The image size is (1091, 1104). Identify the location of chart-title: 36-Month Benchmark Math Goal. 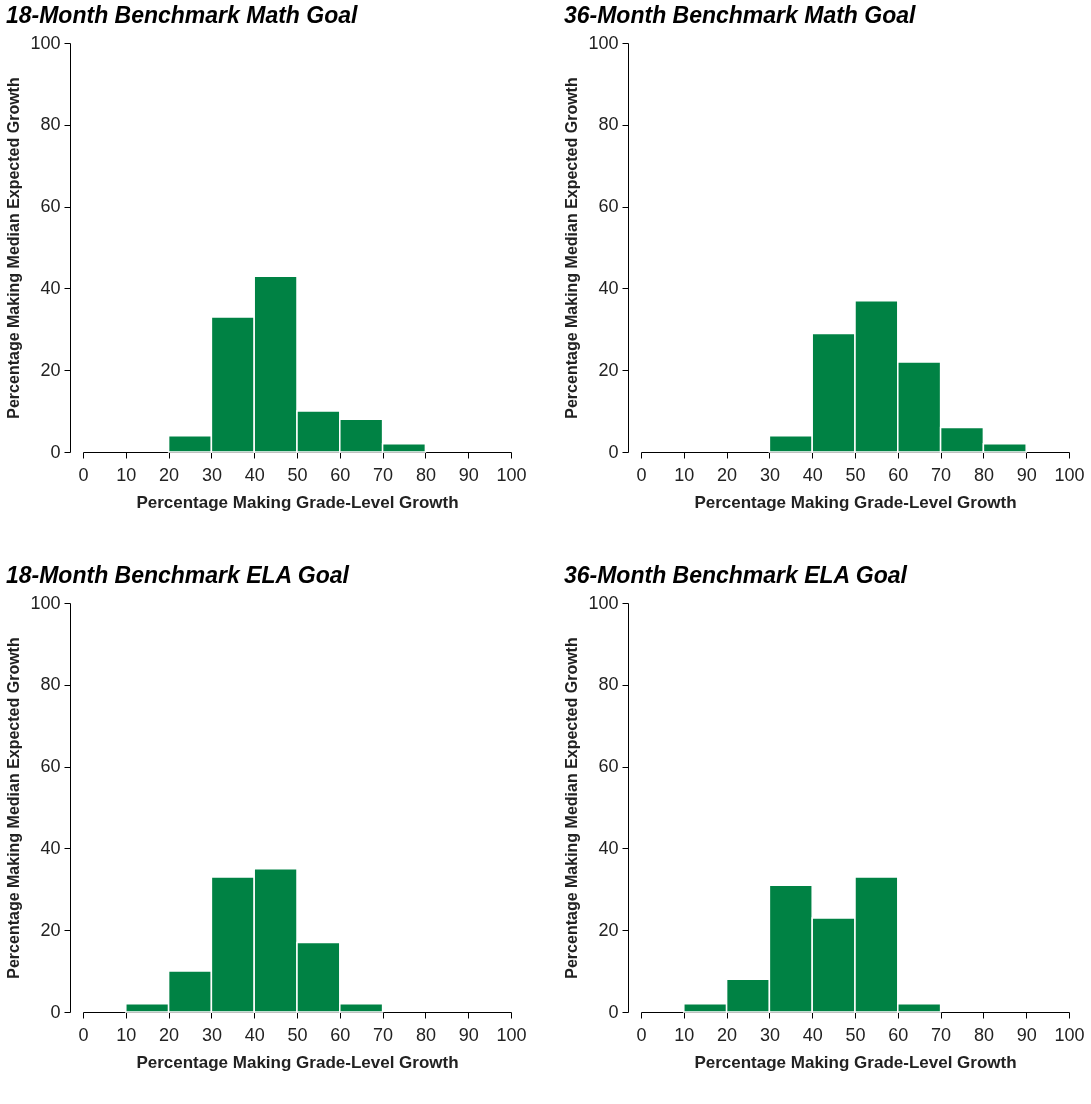
(740, 15).